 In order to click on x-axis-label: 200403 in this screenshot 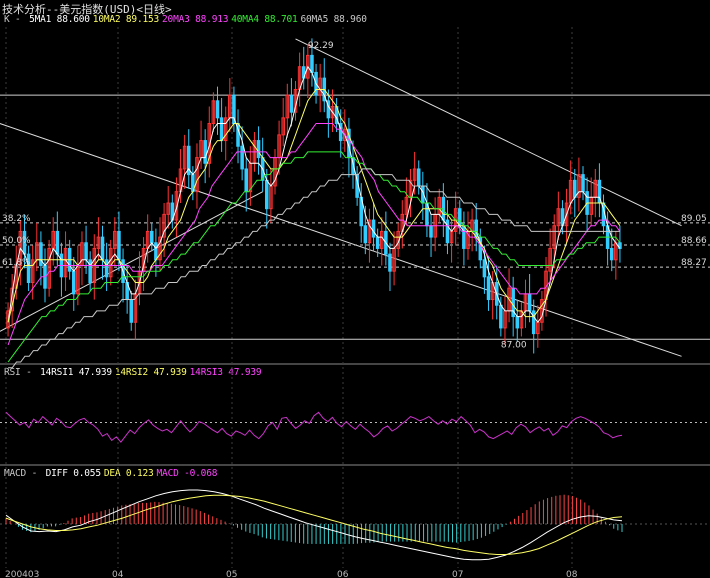, I will do `click(22, 574)`.